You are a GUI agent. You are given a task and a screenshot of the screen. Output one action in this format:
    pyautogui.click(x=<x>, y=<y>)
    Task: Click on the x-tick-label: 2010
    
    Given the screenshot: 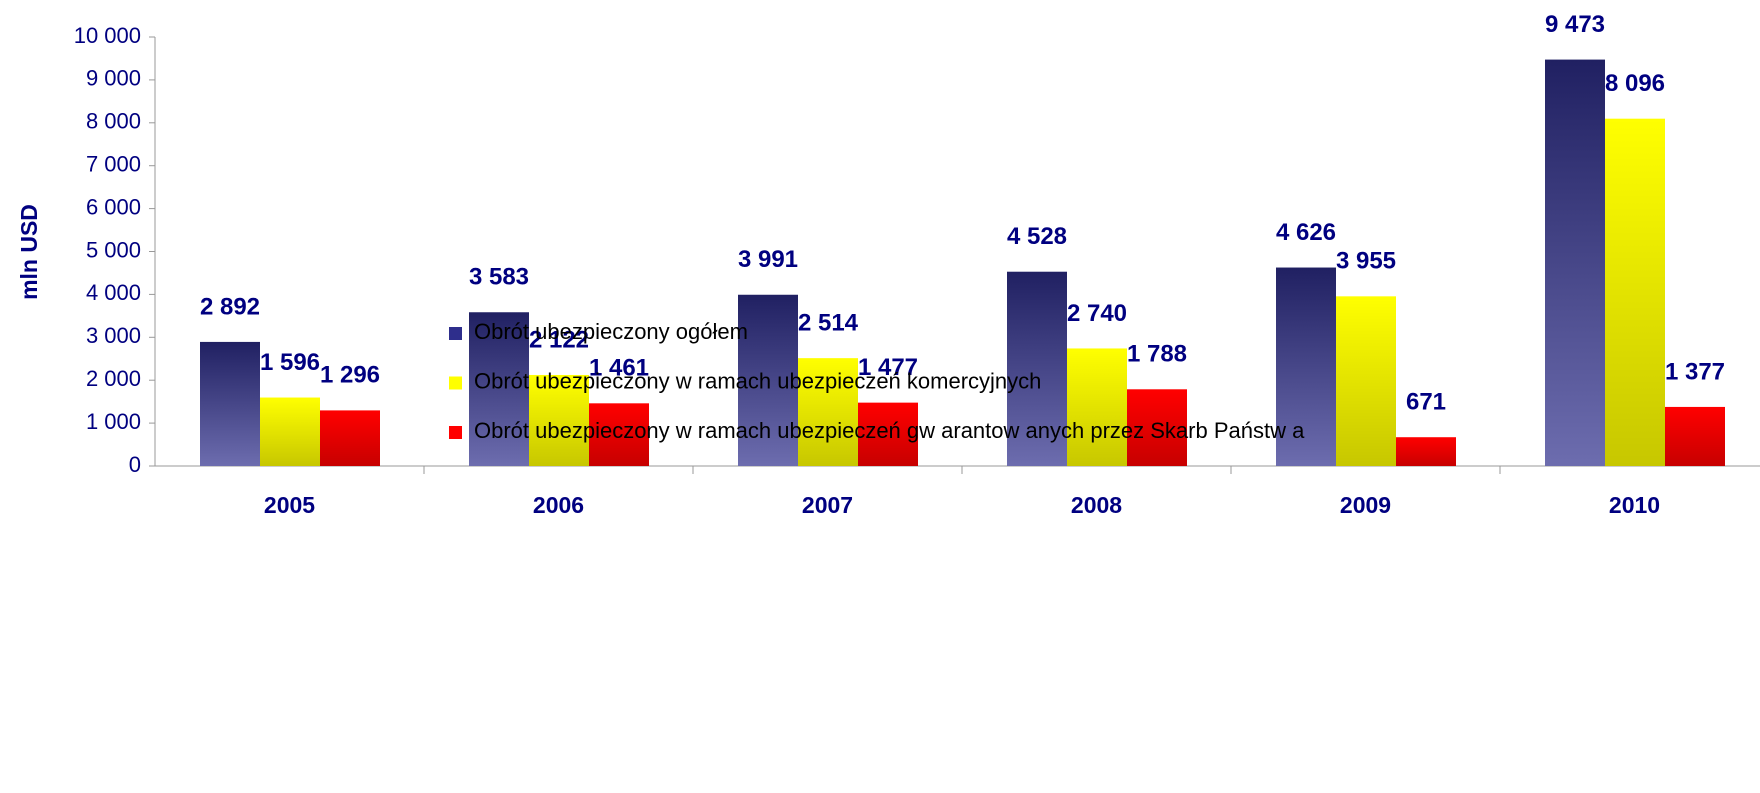 What is the action you would take?
    pyautogui.click(x=1634, y=505)
    